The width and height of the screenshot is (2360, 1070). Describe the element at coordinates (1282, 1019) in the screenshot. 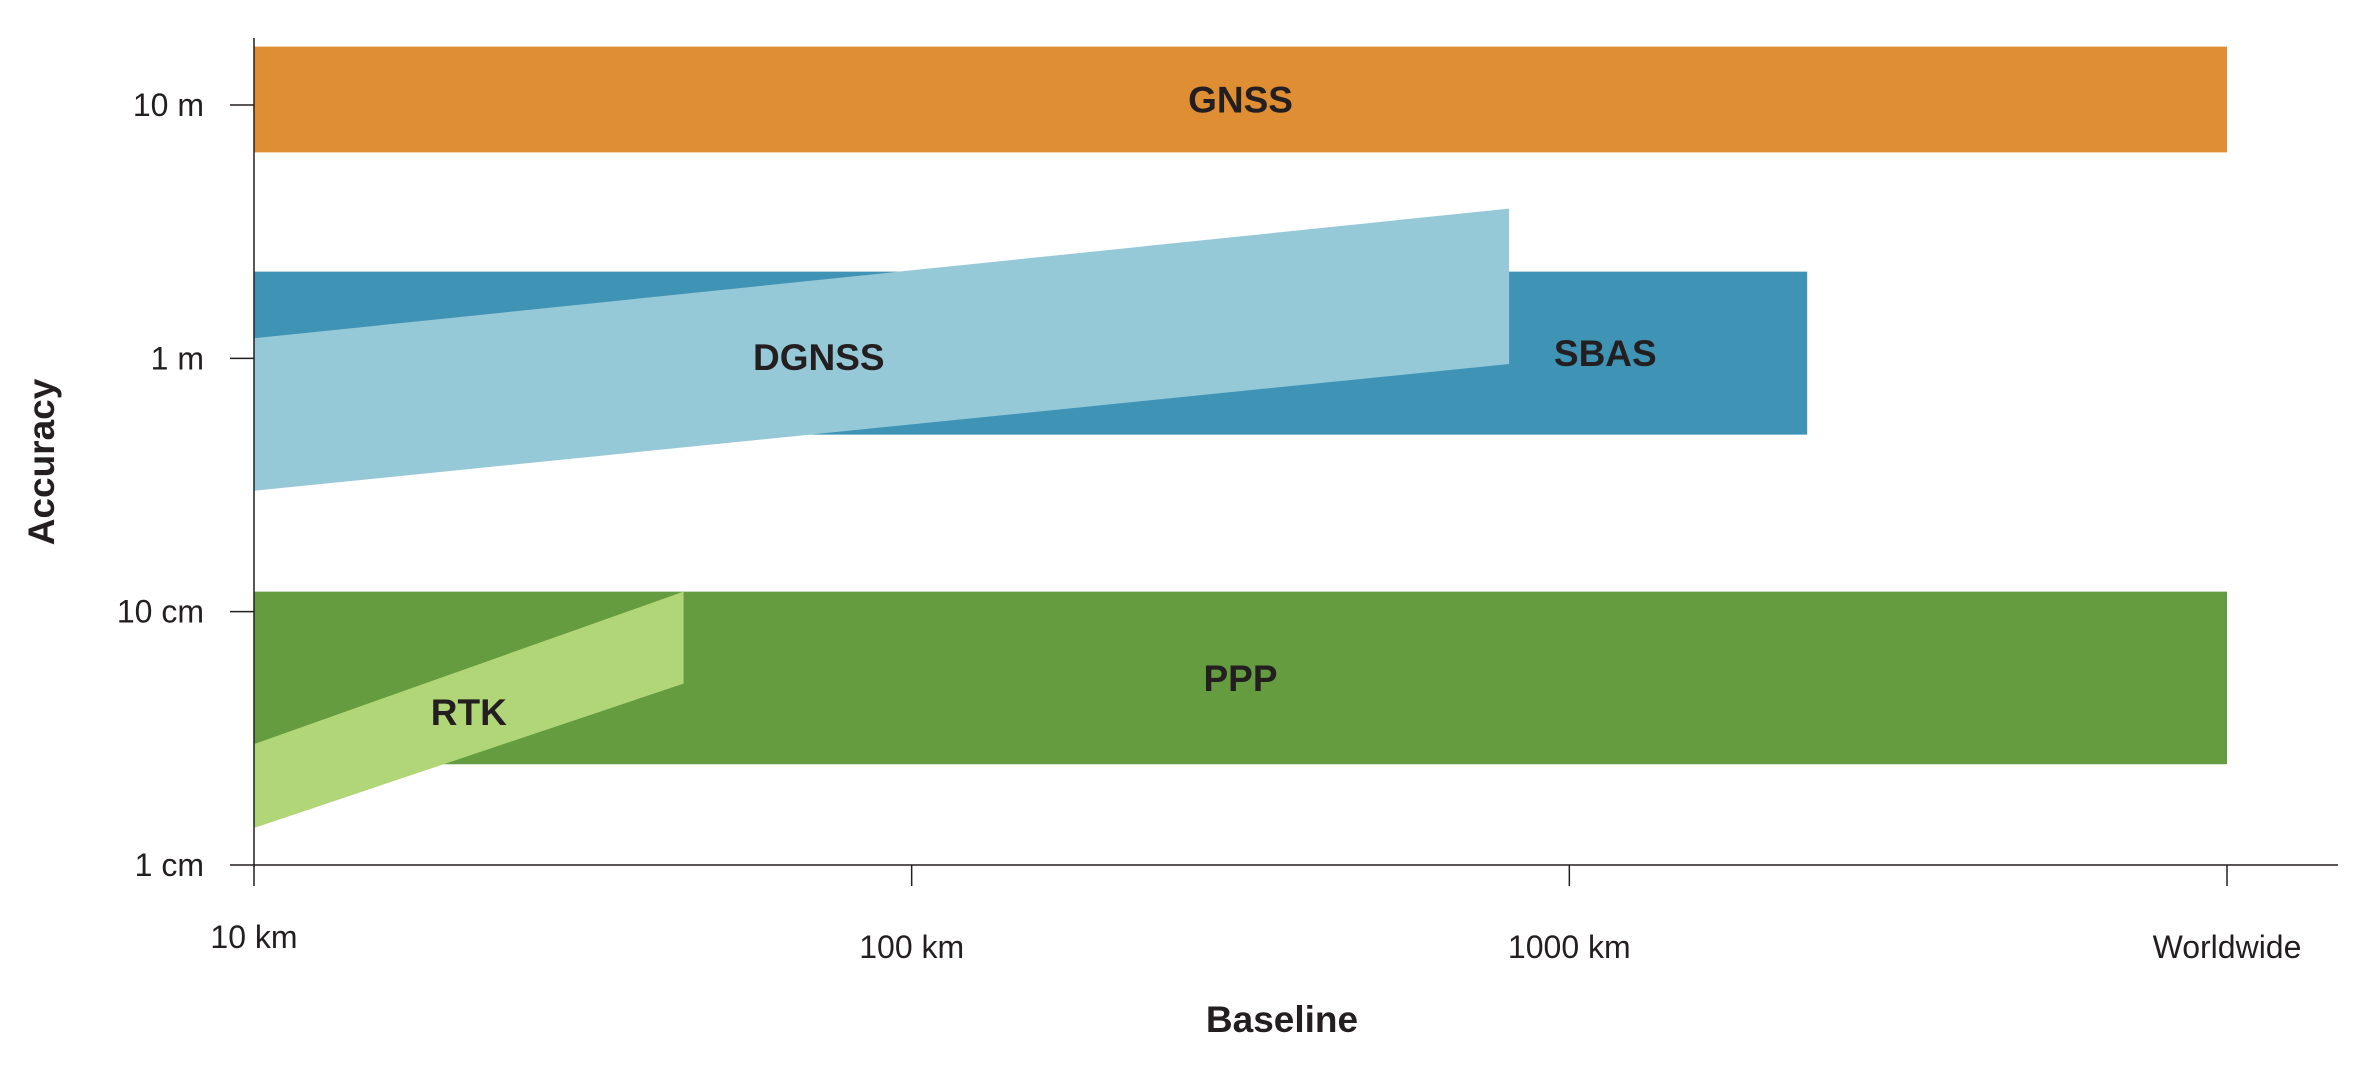

I see `x-axis-title: Baseline` at that location.